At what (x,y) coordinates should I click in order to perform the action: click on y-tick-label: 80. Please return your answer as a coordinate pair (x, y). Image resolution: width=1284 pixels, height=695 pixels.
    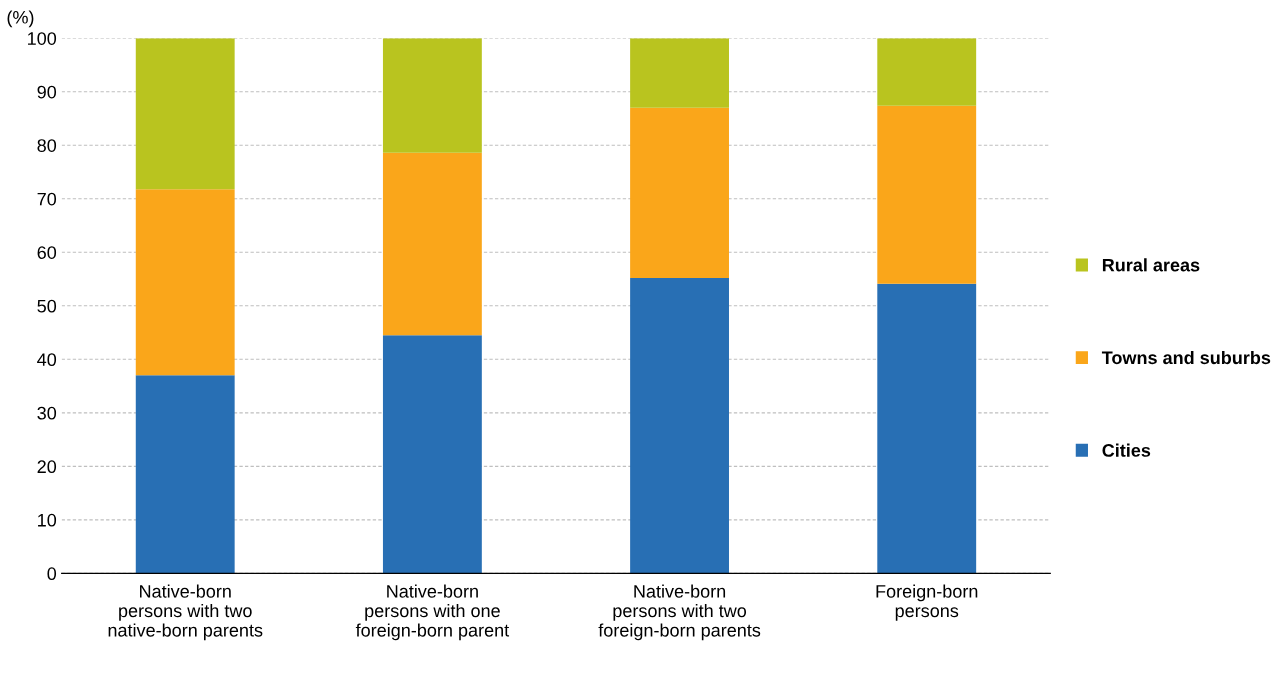
    Looking at the image, I should click on (47, 145).